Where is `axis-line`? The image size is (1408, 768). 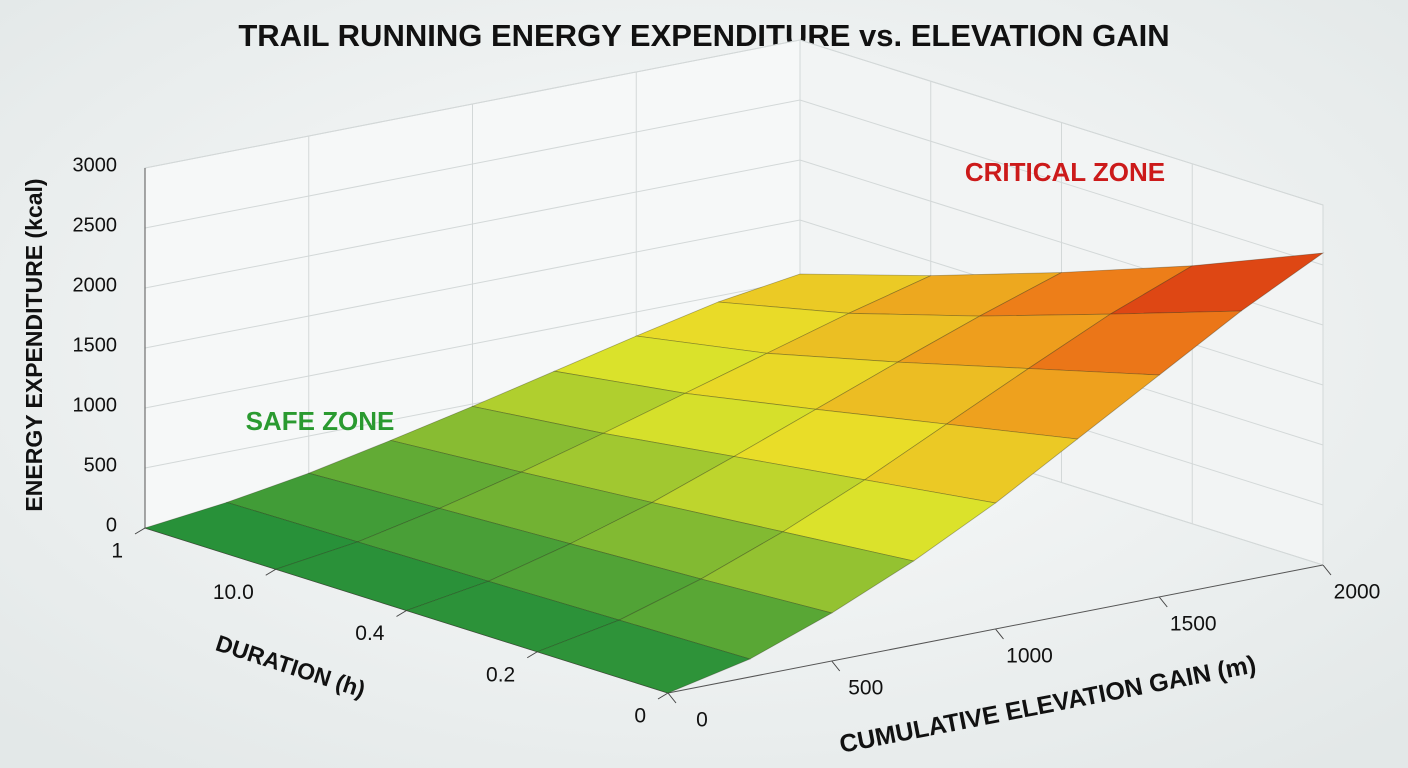
axis-line is located at coordinates (995, 629).